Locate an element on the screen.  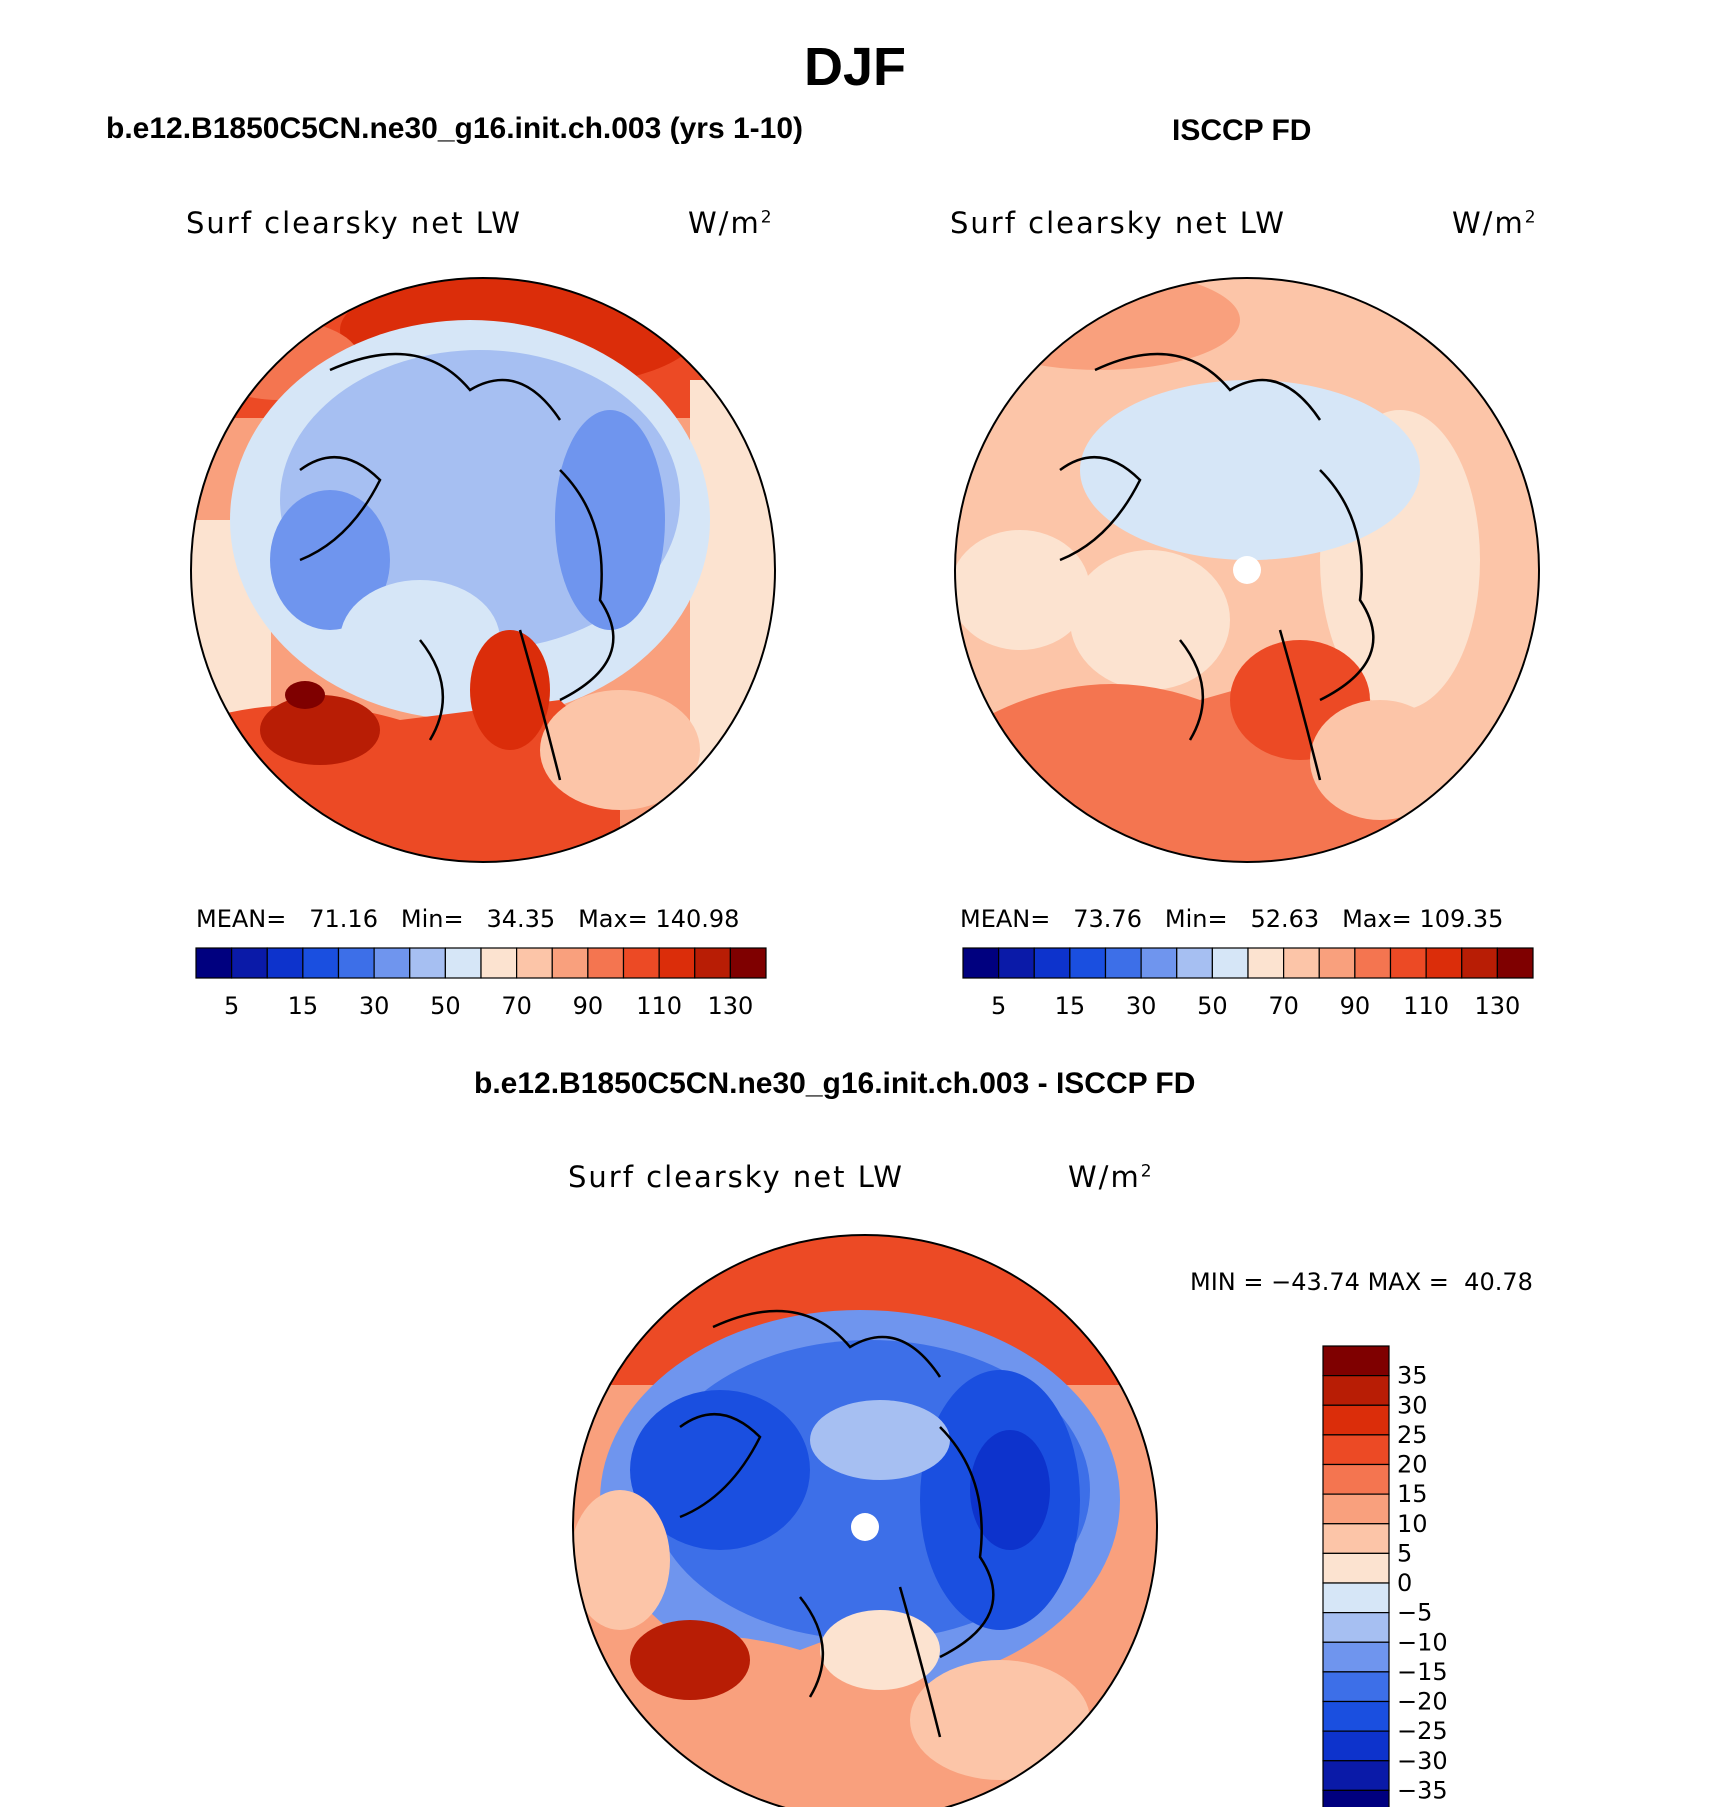
units-label-obs: W/m2 is located at coordinates (1495, 223).